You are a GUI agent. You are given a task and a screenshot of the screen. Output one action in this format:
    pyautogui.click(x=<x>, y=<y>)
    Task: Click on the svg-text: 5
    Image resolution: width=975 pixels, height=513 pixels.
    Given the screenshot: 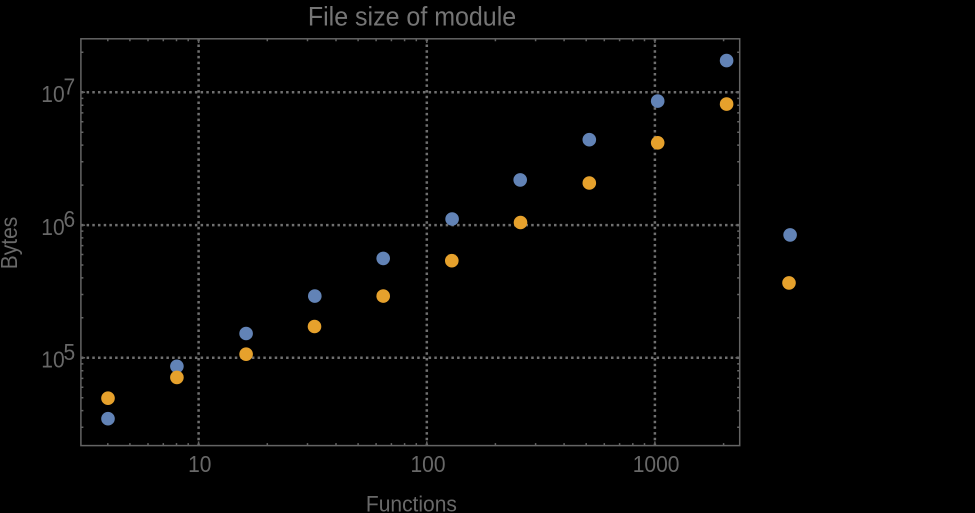 What is the action you would take?
    pyautogui.click(x=70, y=352)
    